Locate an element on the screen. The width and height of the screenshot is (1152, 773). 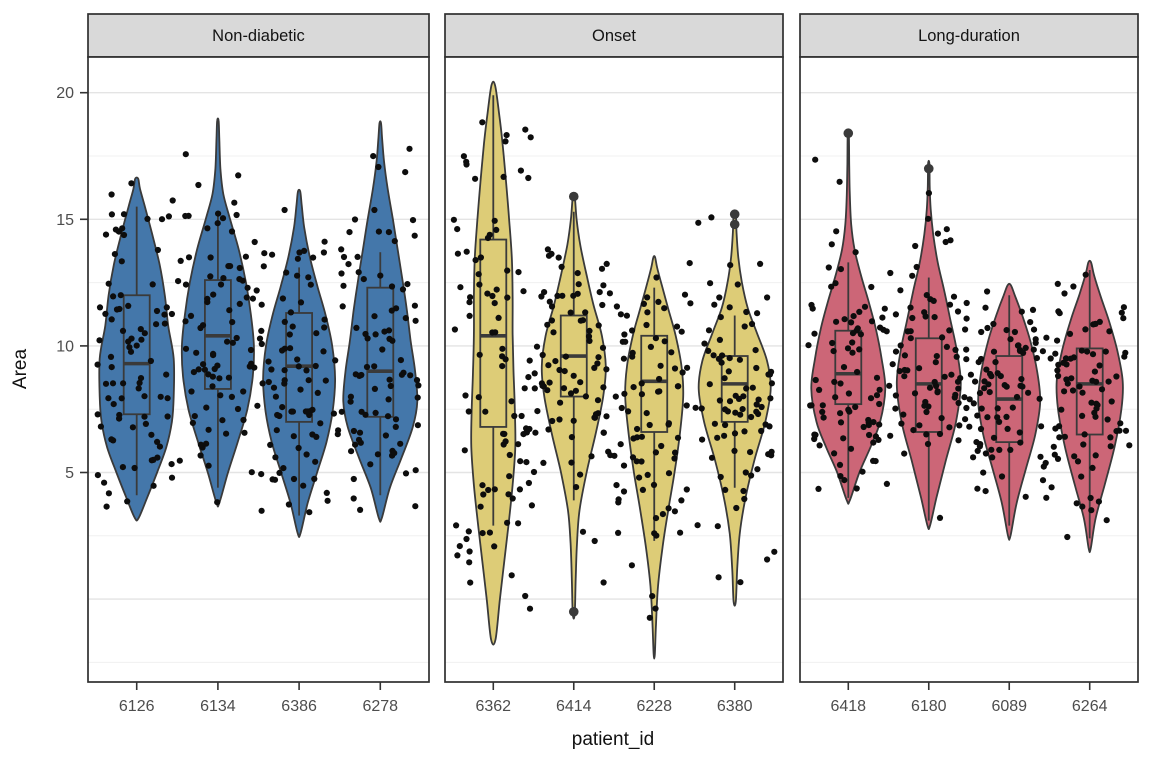
y-tick-label: 10 is located at coordinates (65, 346).